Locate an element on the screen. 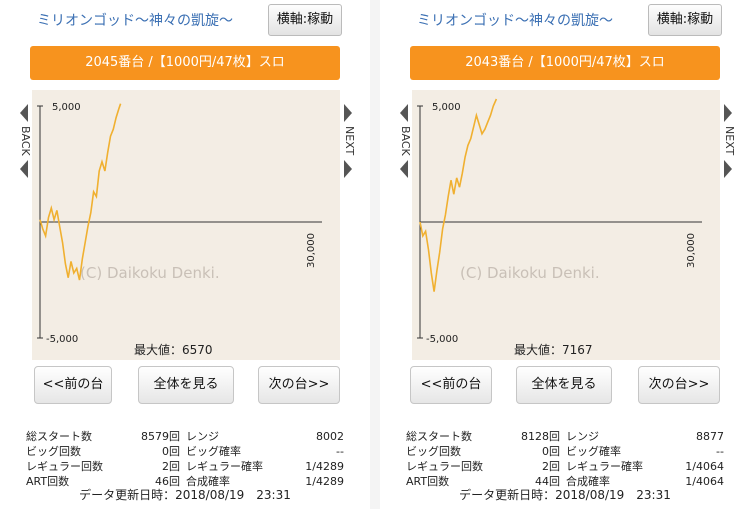 The height and width of the screenshot is (509, 750). machine-banner: 2045番台 /【1000円/47枚】スロ is located at coordinates (185, 63).